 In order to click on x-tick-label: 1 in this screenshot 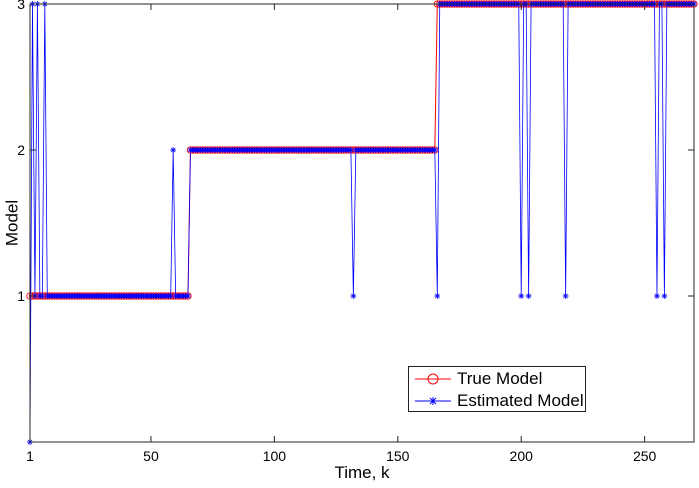, I will do `click(30, 456)`.